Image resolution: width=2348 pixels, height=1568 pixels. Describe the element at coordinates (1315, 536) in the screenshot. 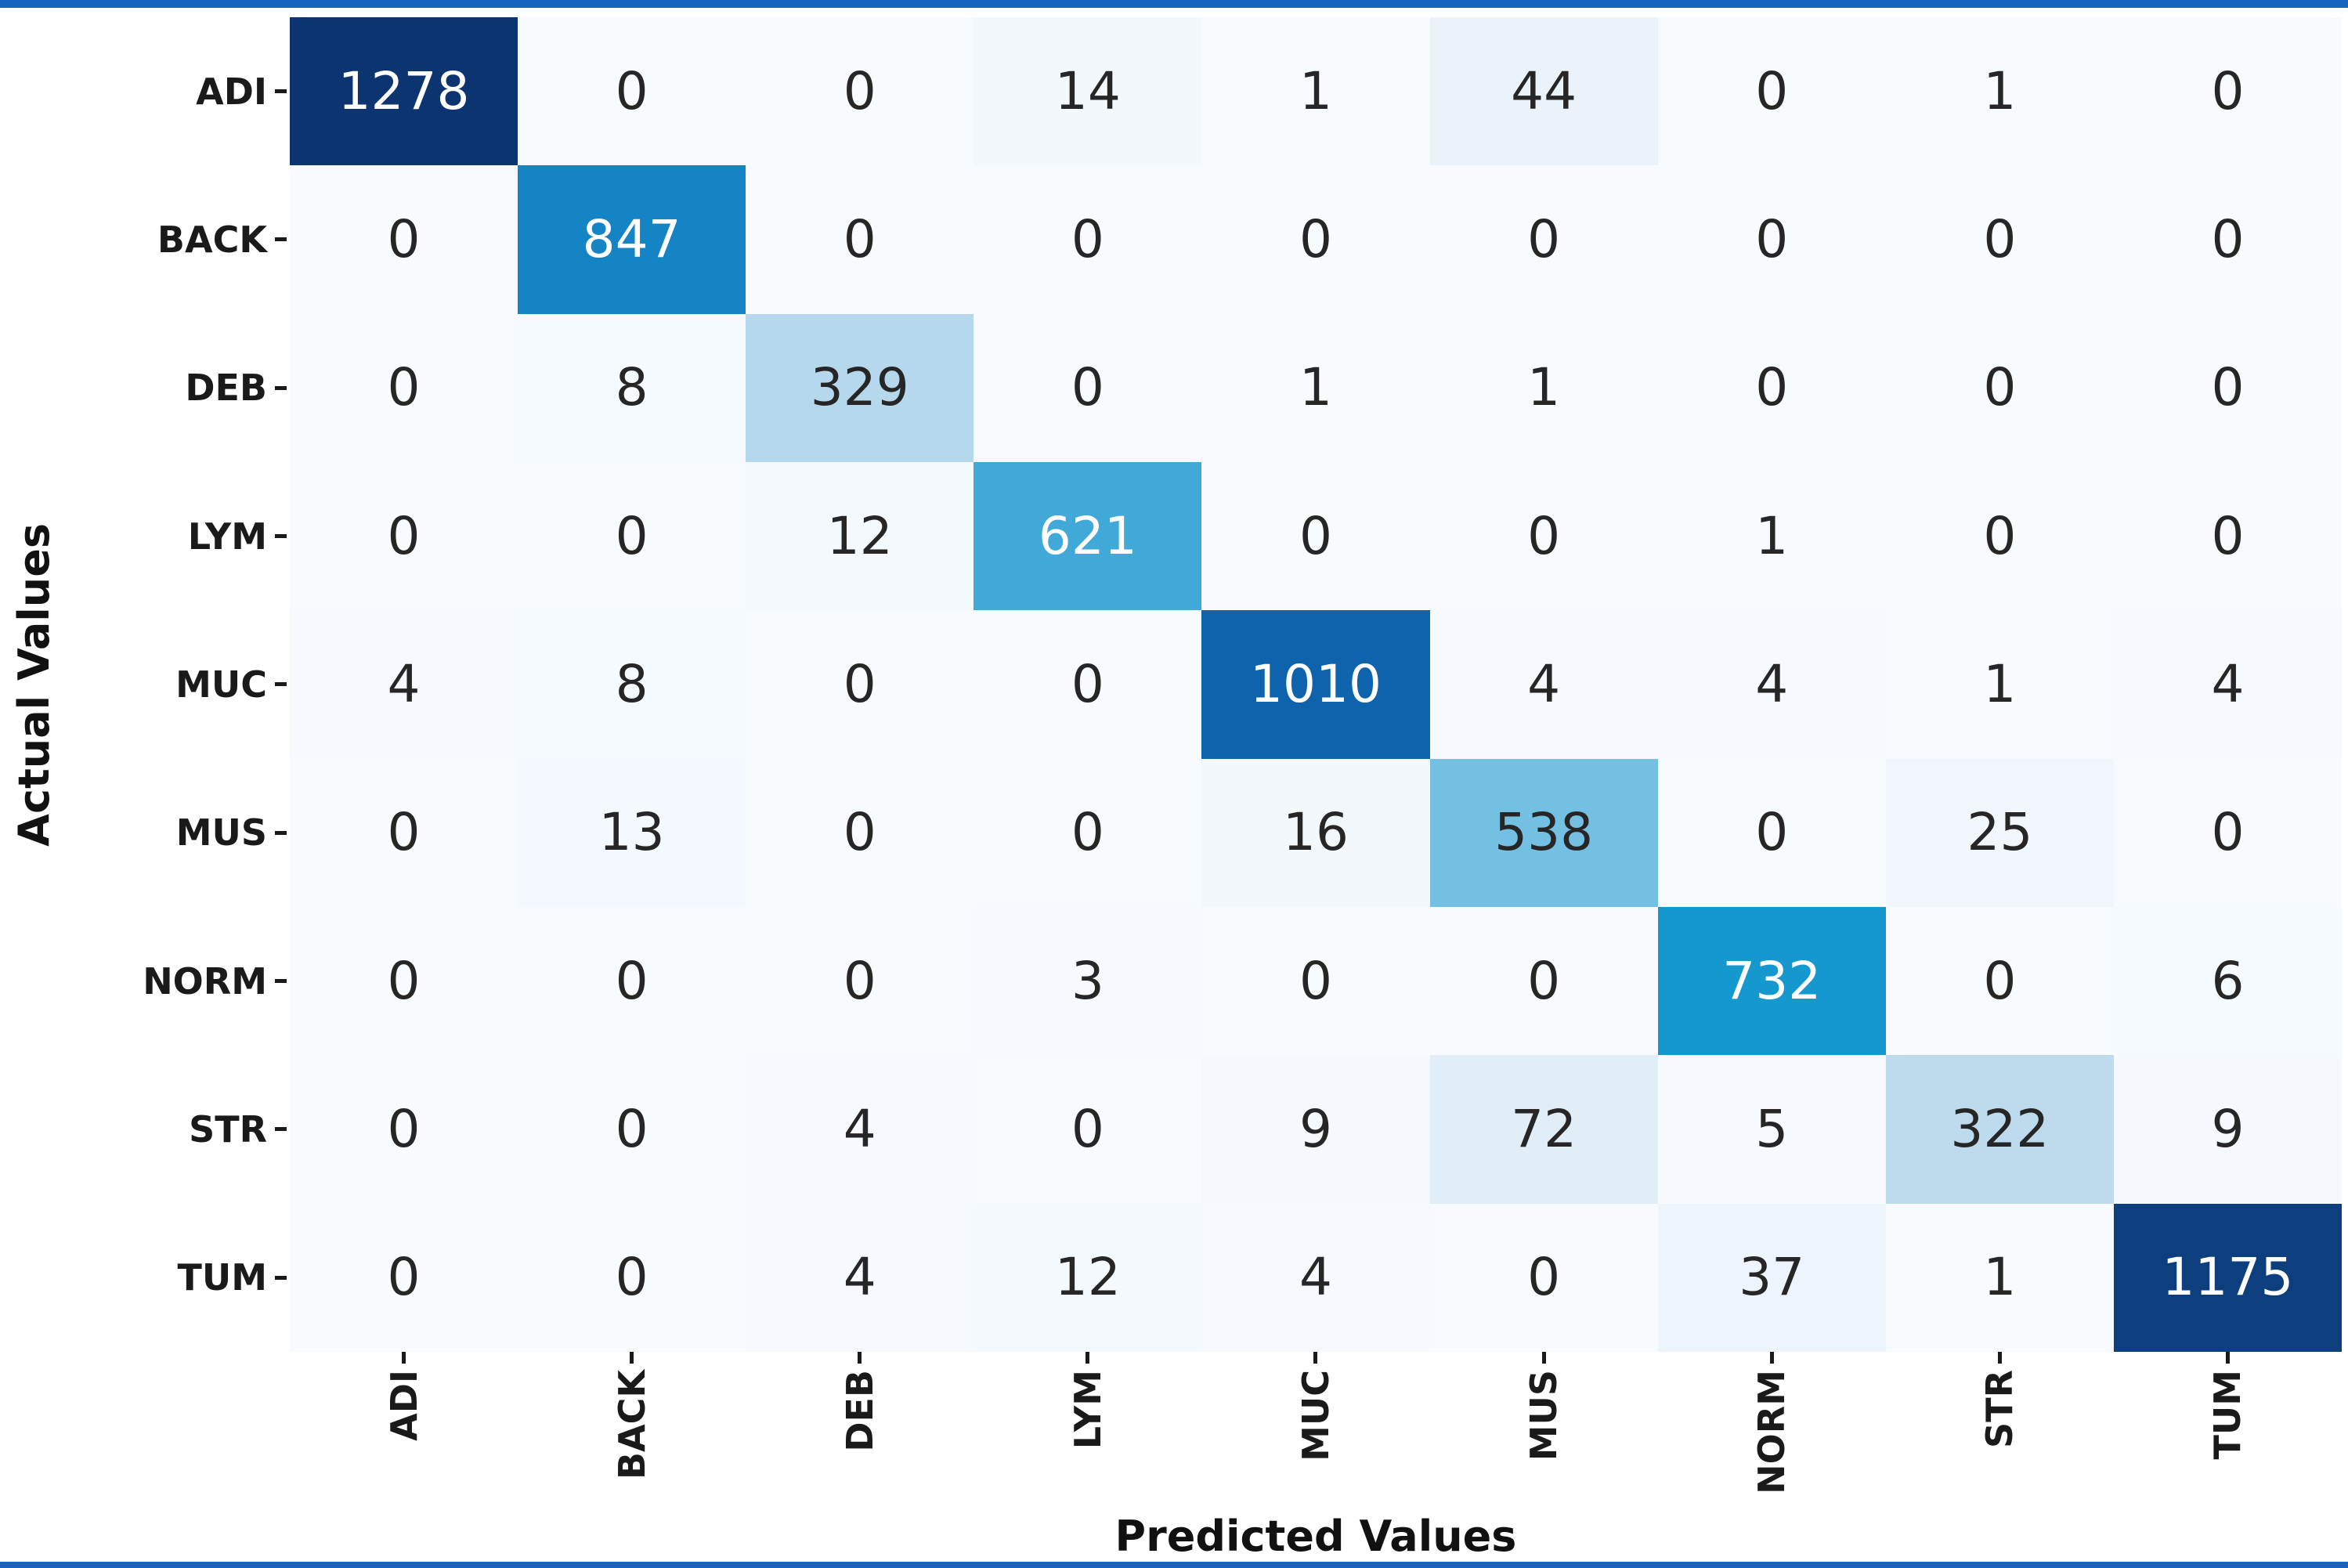

I see `heatmap-cell-LYM-MUC: 0` at that location.